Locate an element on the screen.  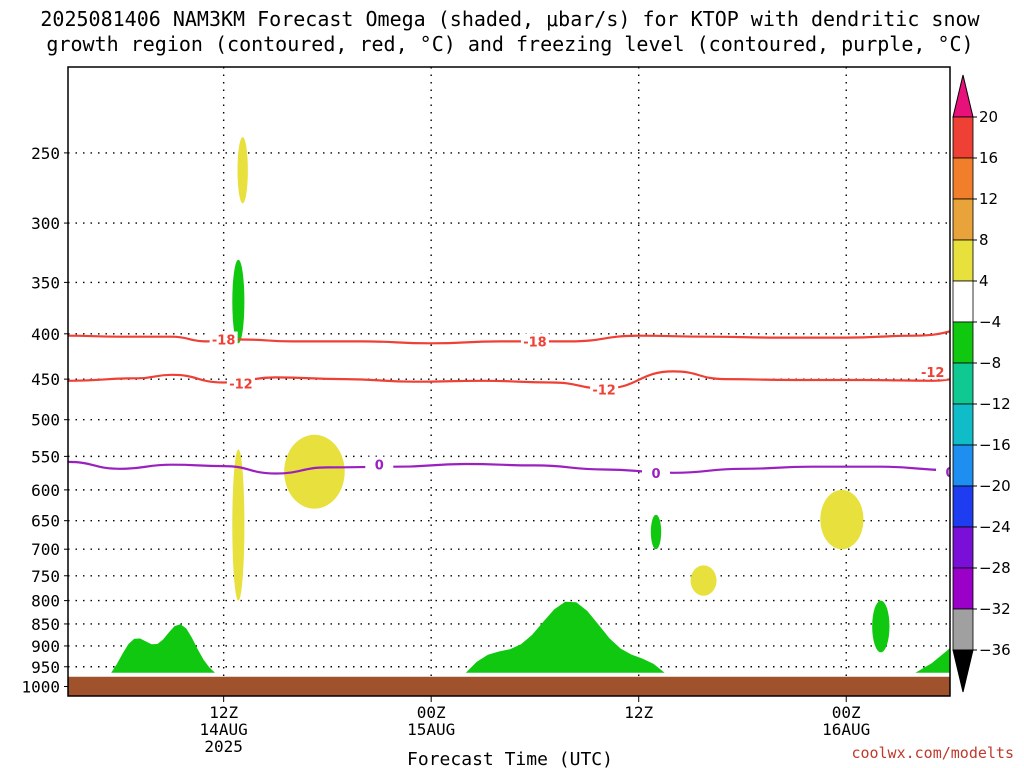
contour-label-1-2: -12 is located at coordinates (933, 373).